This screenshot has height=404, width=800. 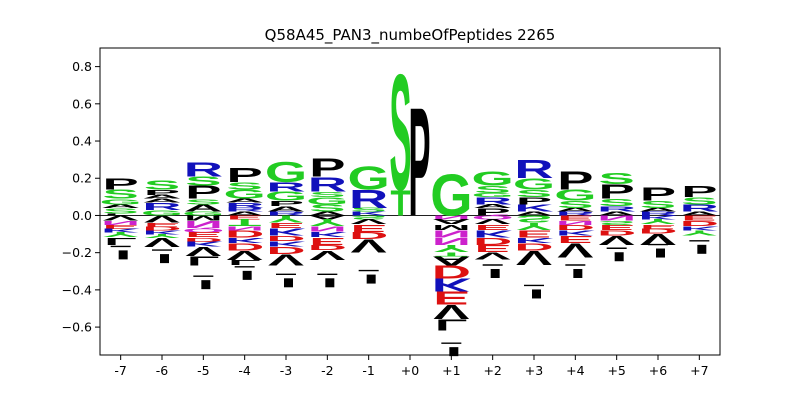 I want to click on logo-letter-L: L, so click(x=244, y=262).